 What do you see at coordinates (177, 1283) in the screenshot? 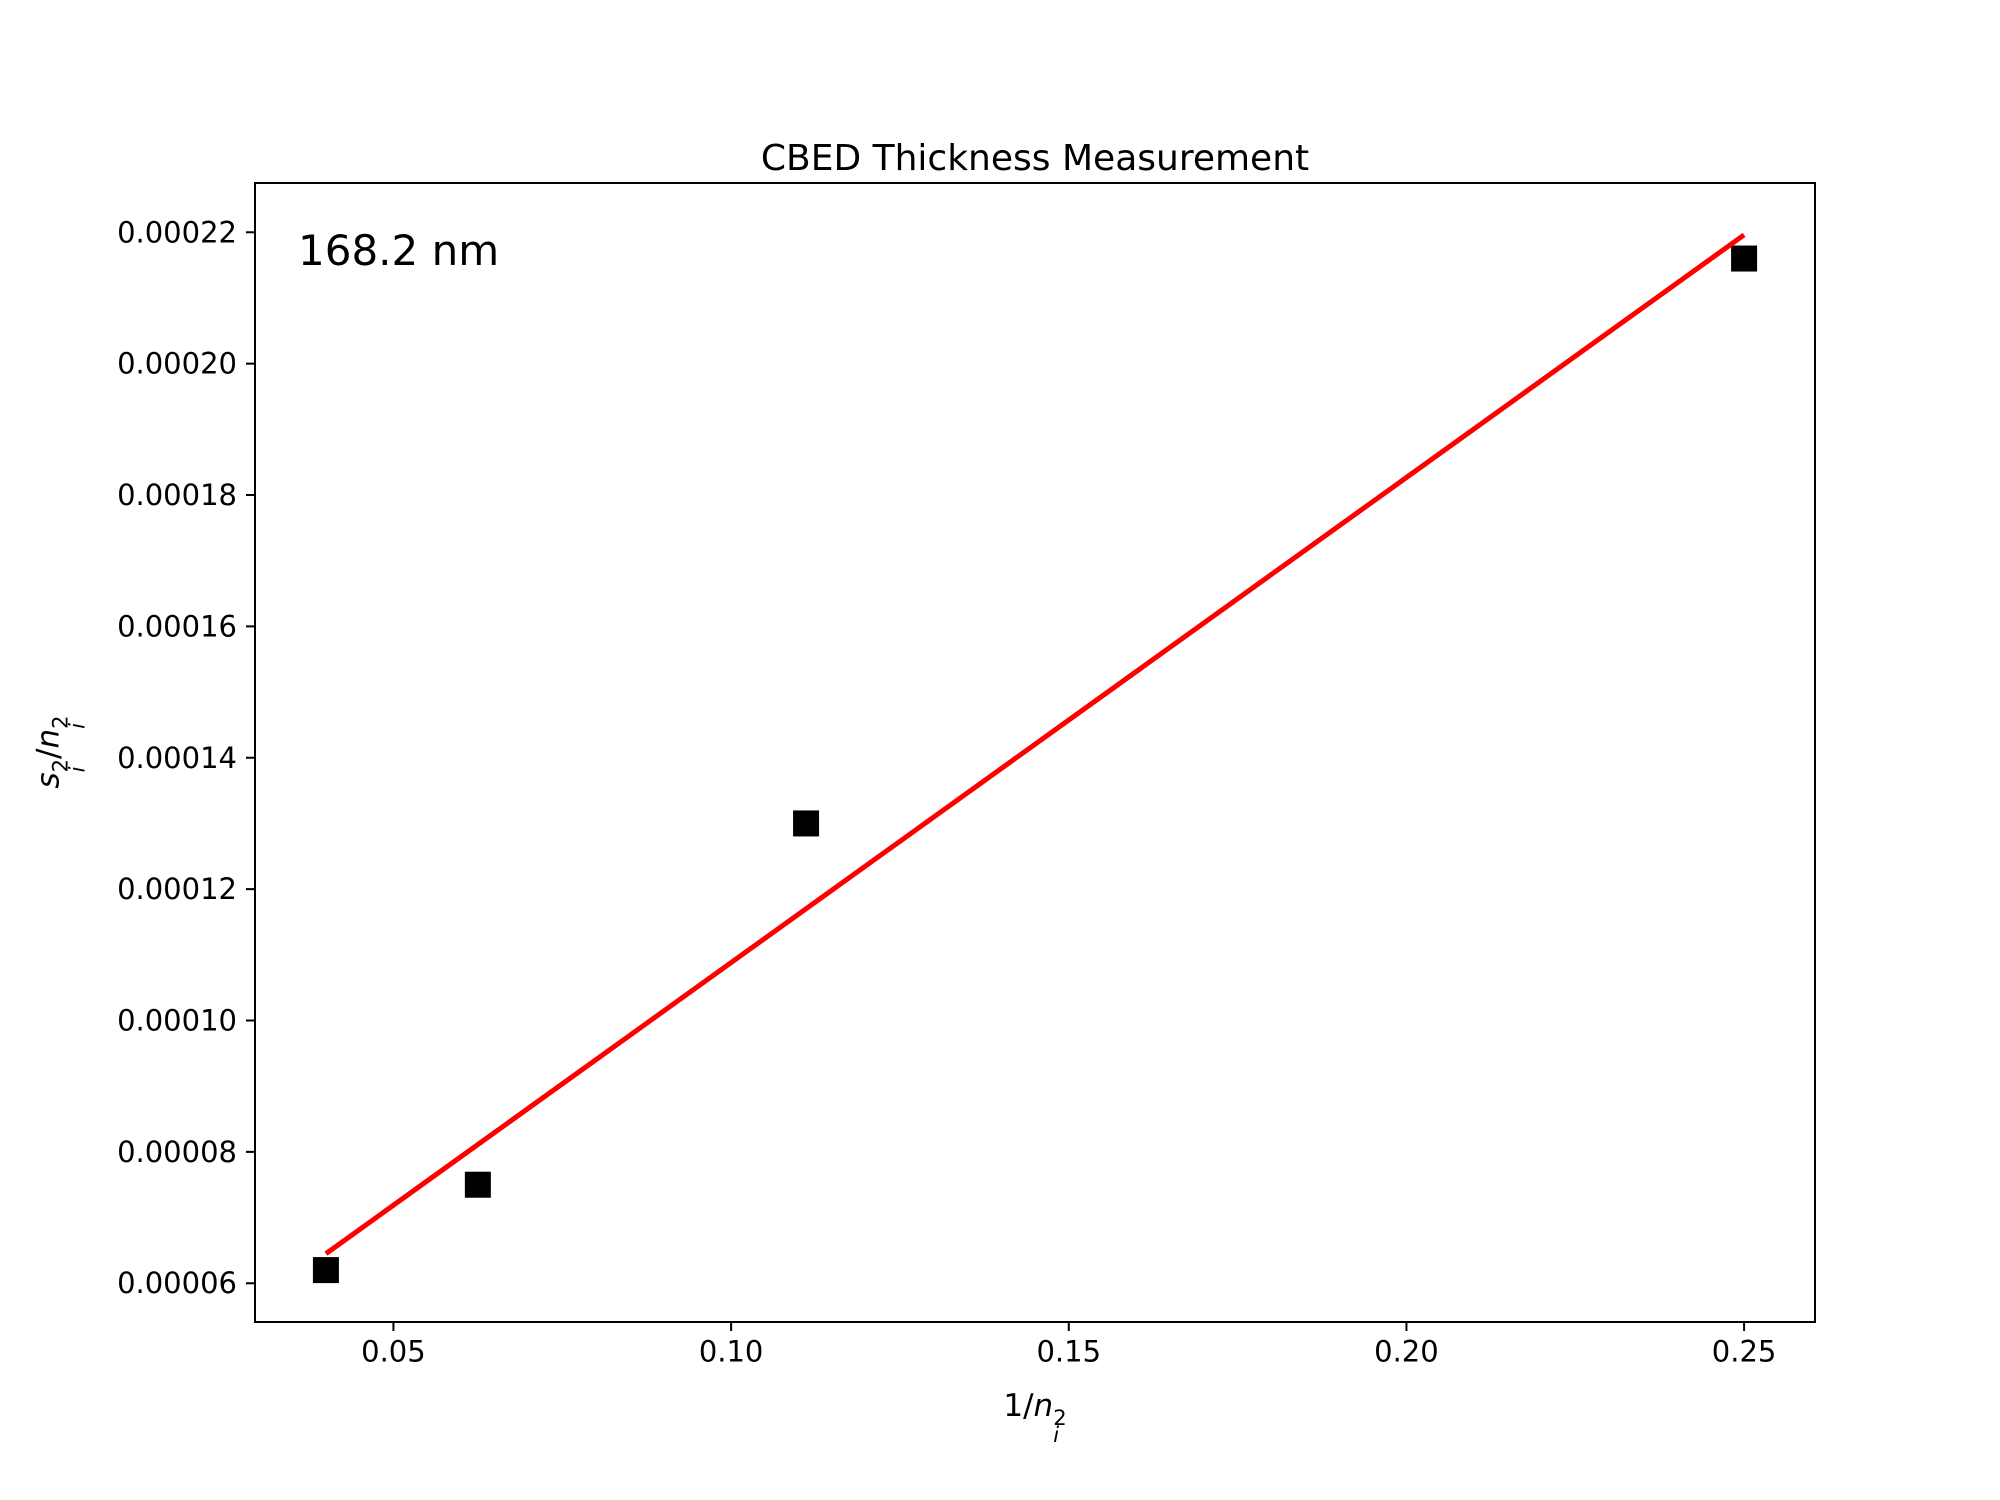
I see `y-tick-label: 0.00006` at bounding box center [177, 1283].